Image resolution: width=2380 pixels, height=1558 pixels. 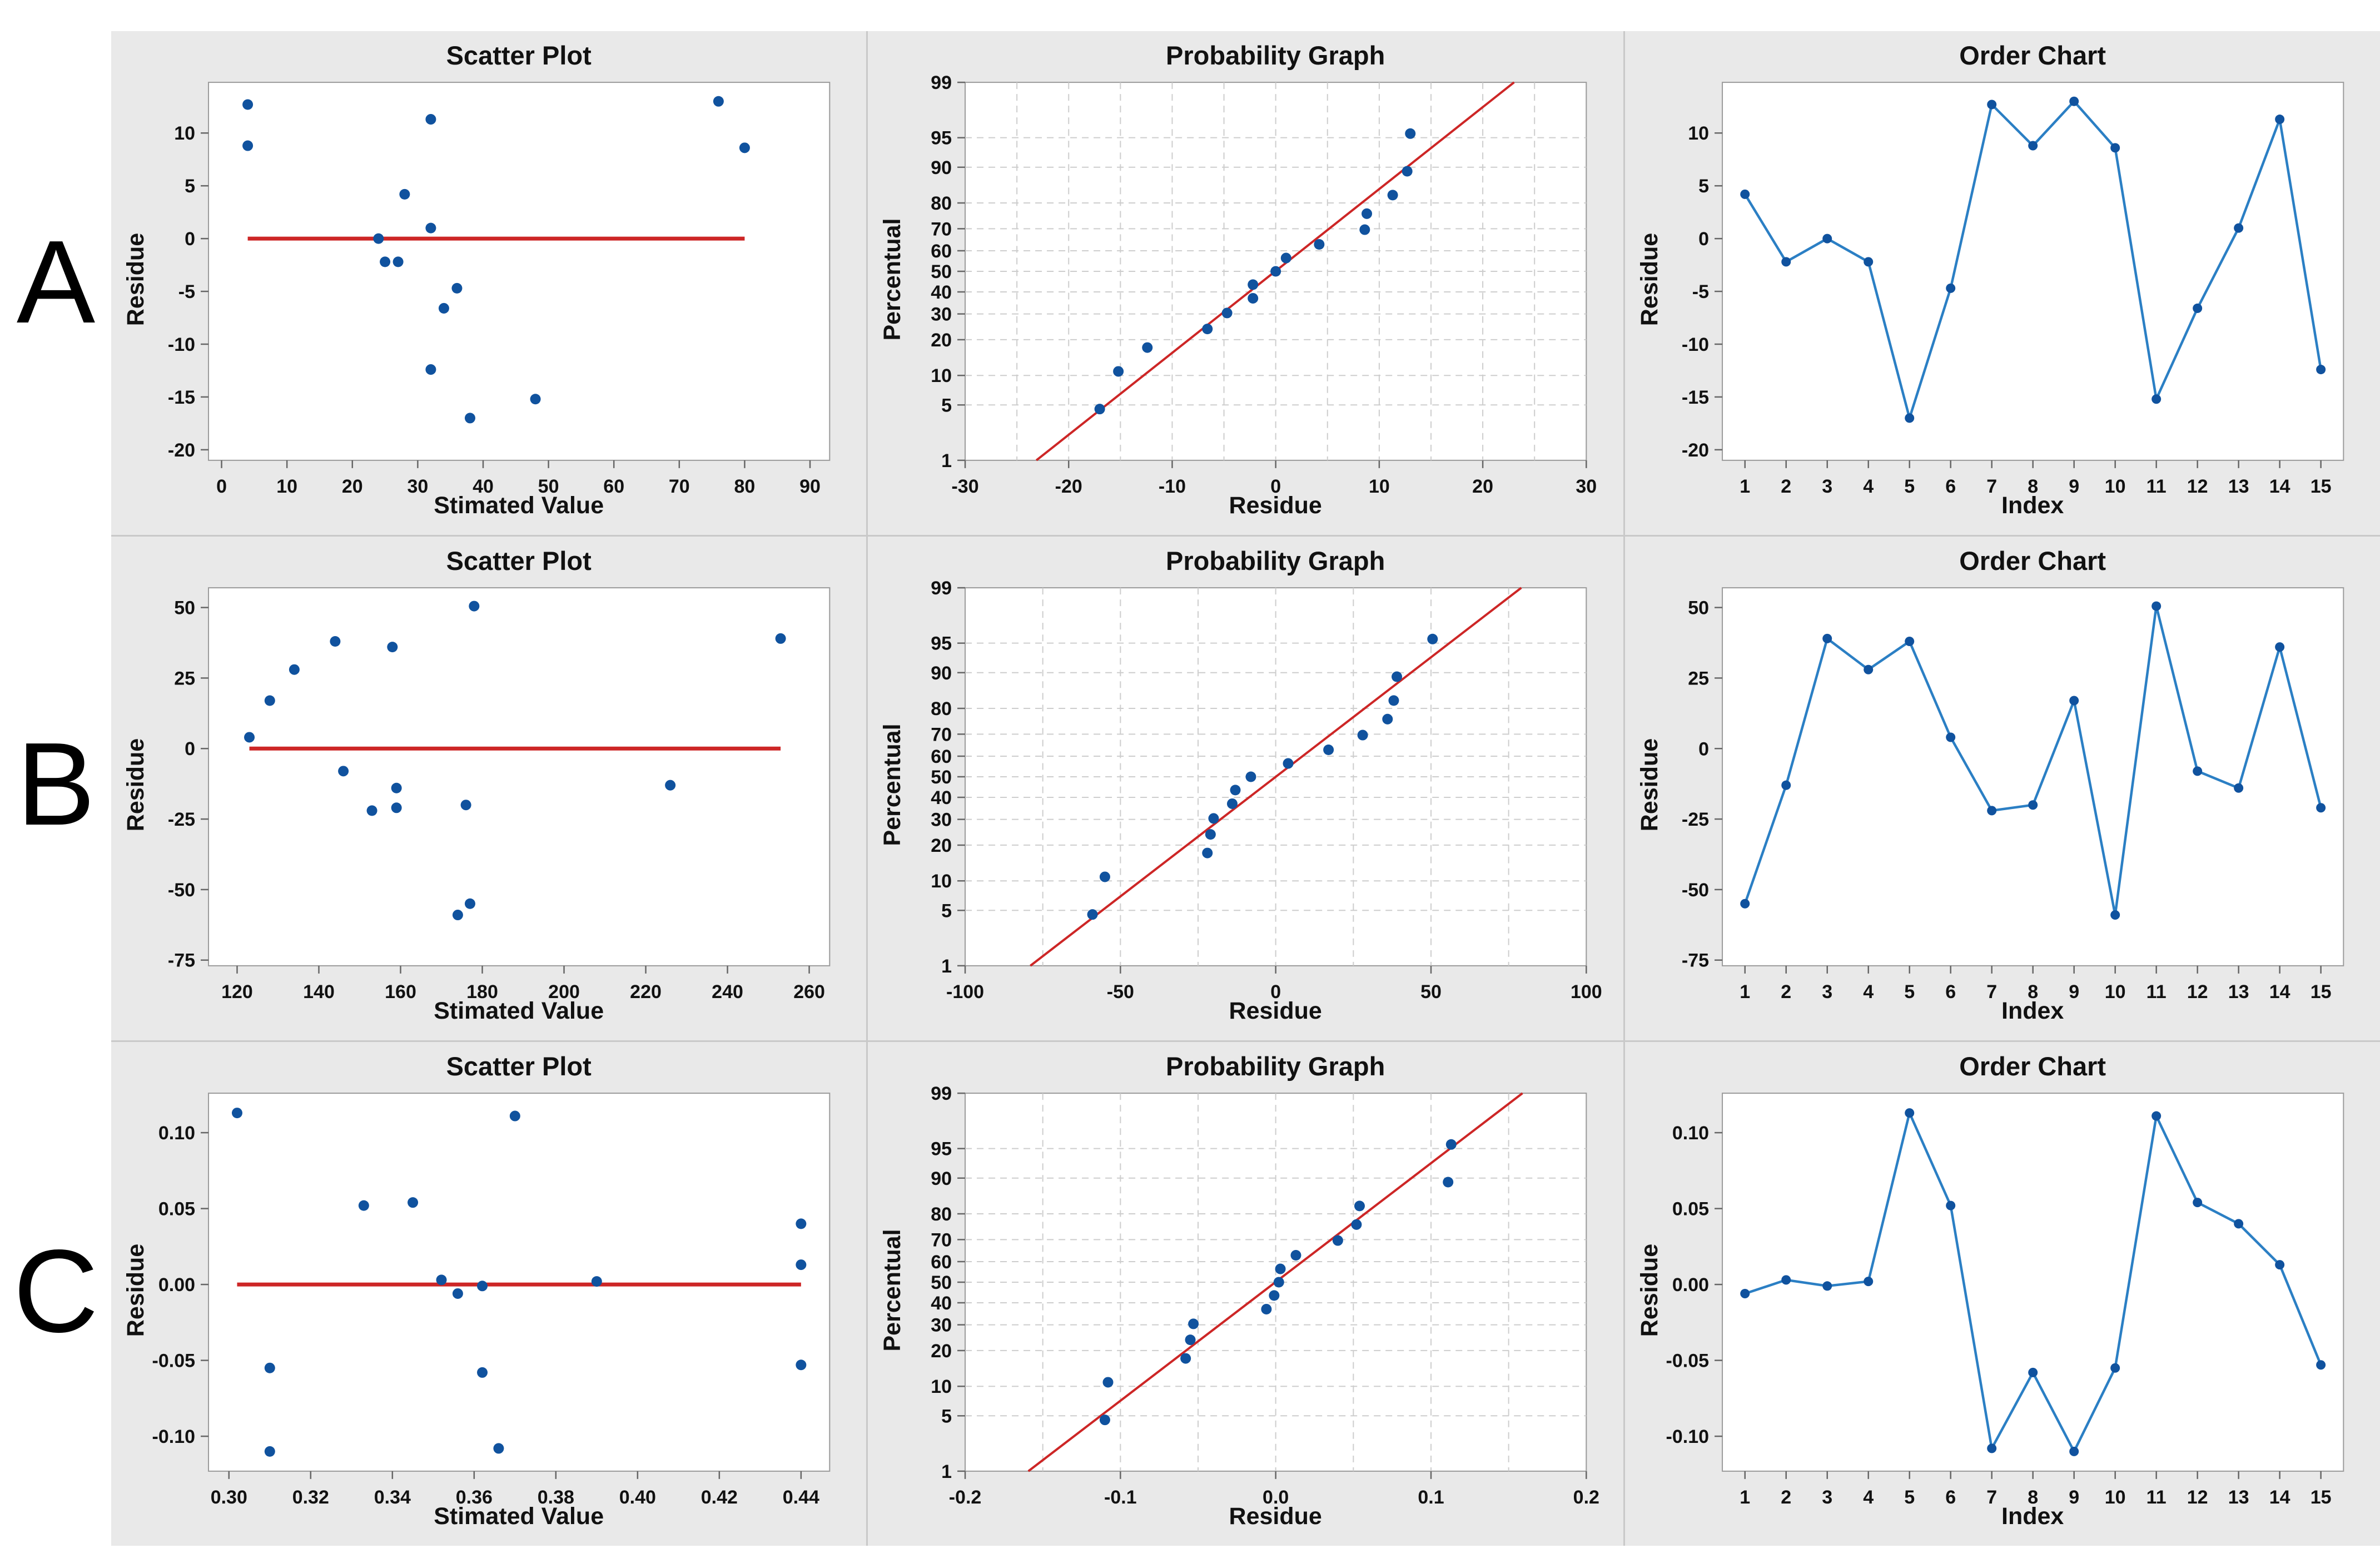 I want to click on x-tick-label: 3, so click(x=1827, y=487).